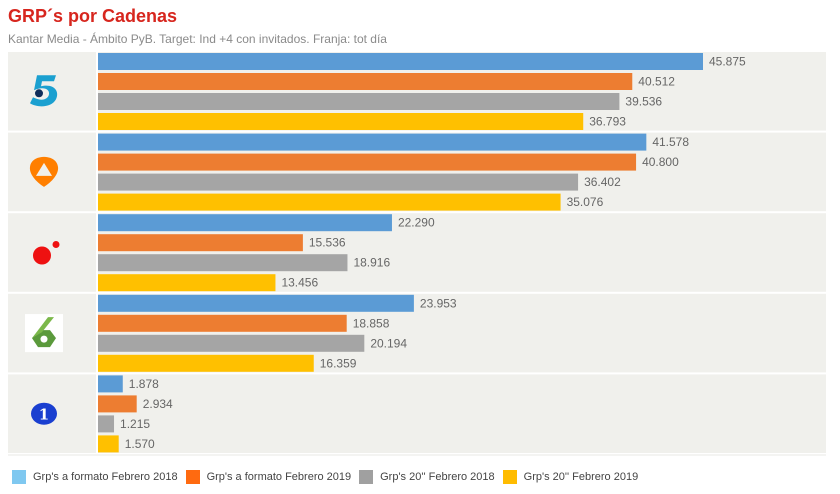  I want to click on bar-value-label: 23.953, so click(438, 303).